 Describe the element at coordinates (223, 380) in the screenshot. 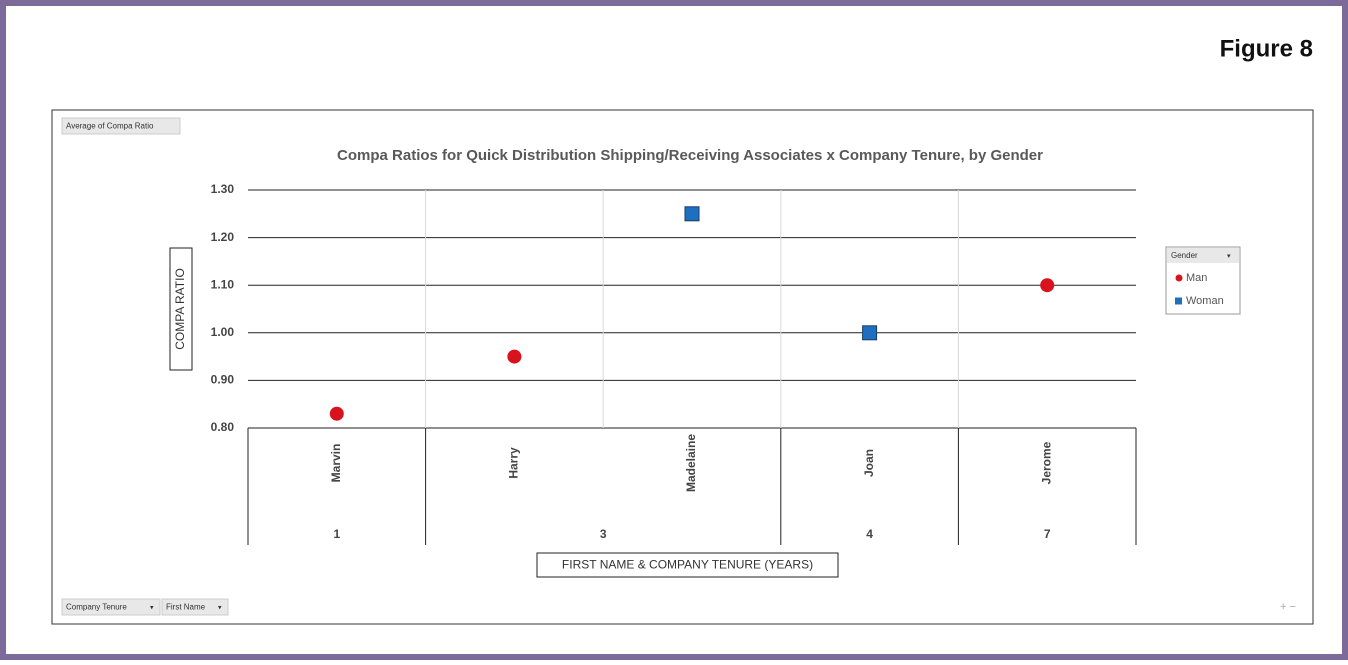

I see `y-tick-label: 0.90` at that location.